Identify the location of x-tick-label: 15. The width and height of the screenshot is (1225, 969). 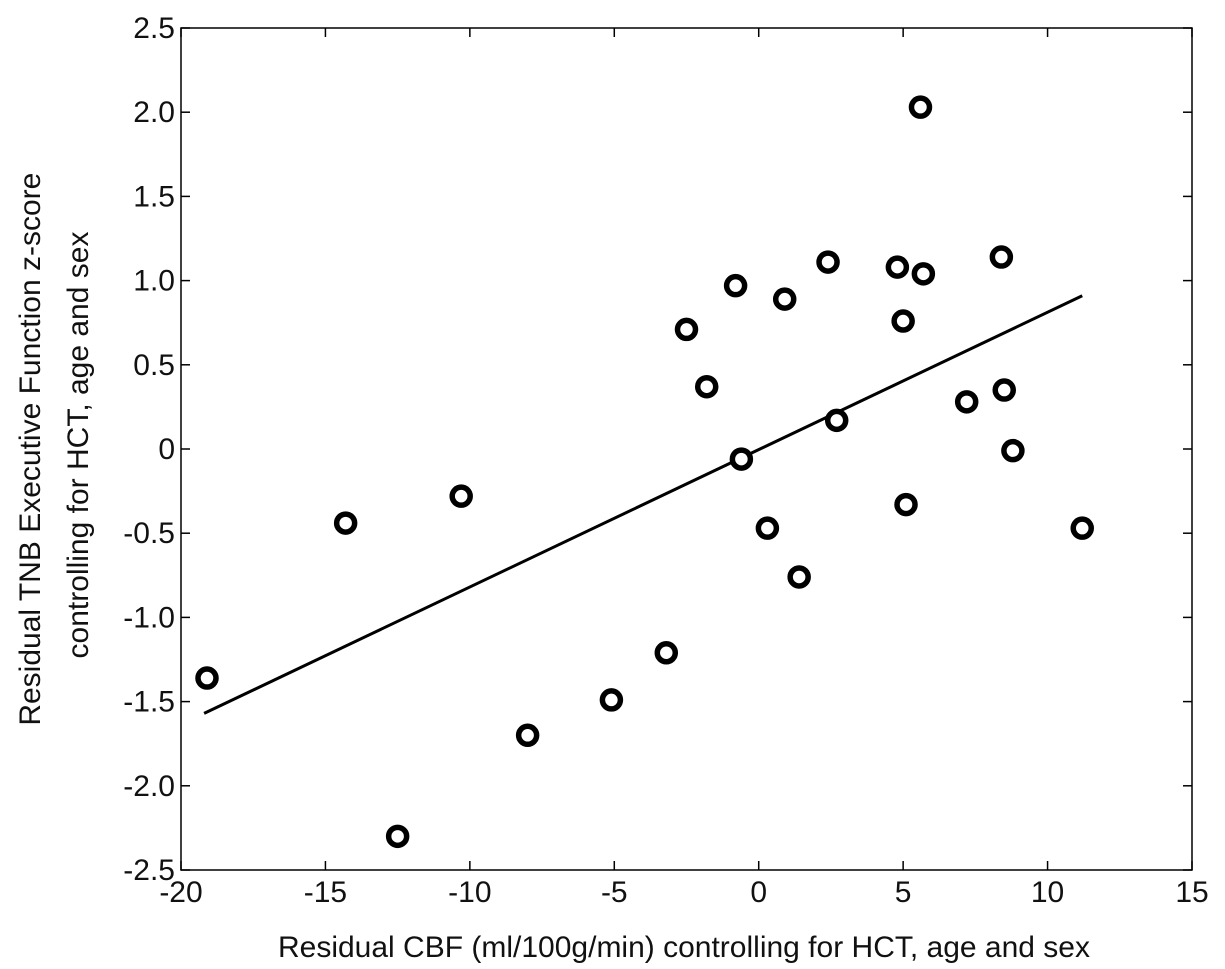
(1191, 892).